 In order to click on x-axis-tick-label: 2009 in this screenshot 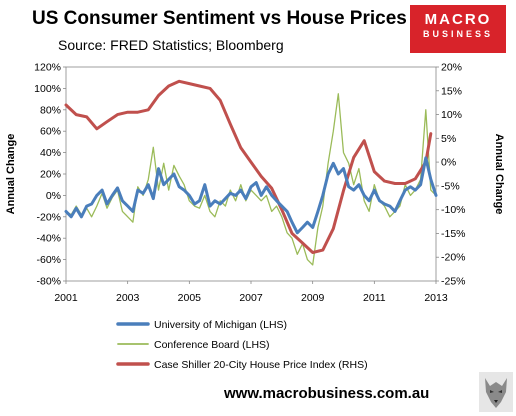, I will do `click(313, 298)`.